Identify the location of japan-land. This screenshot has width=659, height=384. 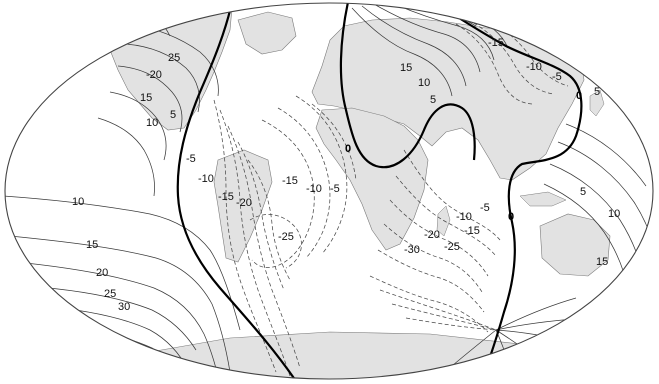
(597, 103).